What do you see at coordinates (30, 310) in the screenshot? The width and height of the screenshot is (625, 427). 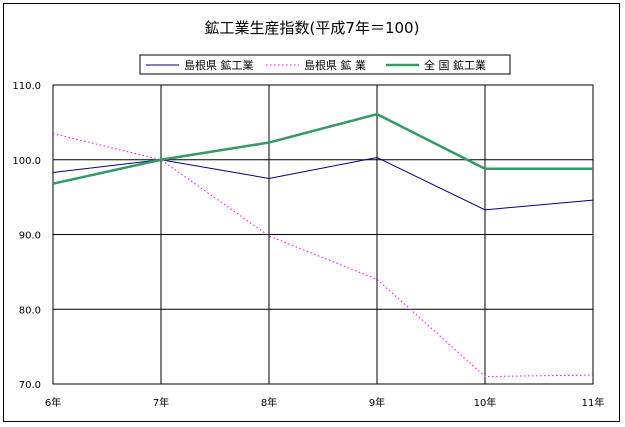 I see `y-tick-label: 80.0` at bounding box center [30, 310].